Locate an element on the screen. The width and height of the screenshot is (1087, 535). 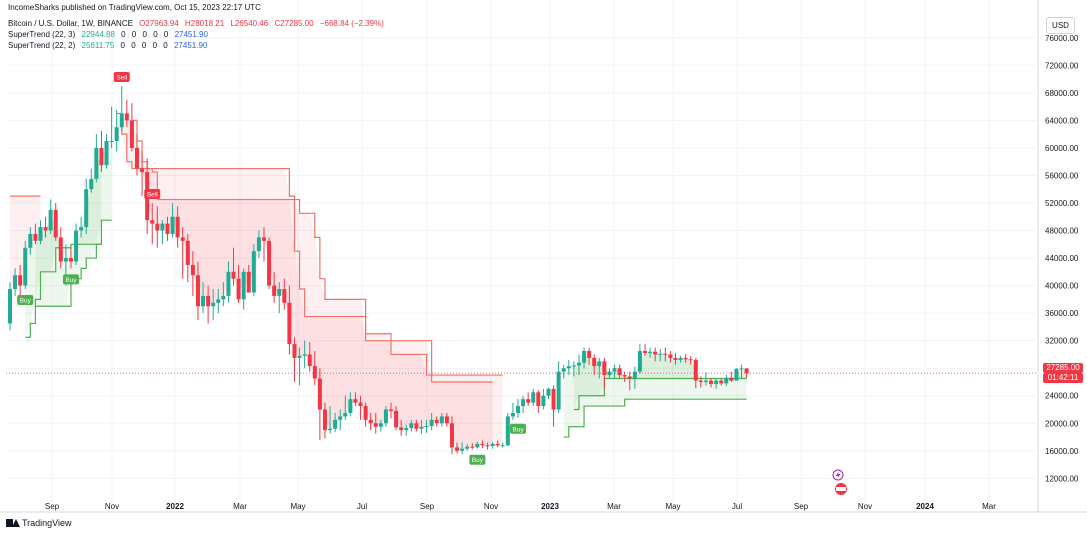
supertrend-2-v1: 0 is located at coordinates (122, 45).